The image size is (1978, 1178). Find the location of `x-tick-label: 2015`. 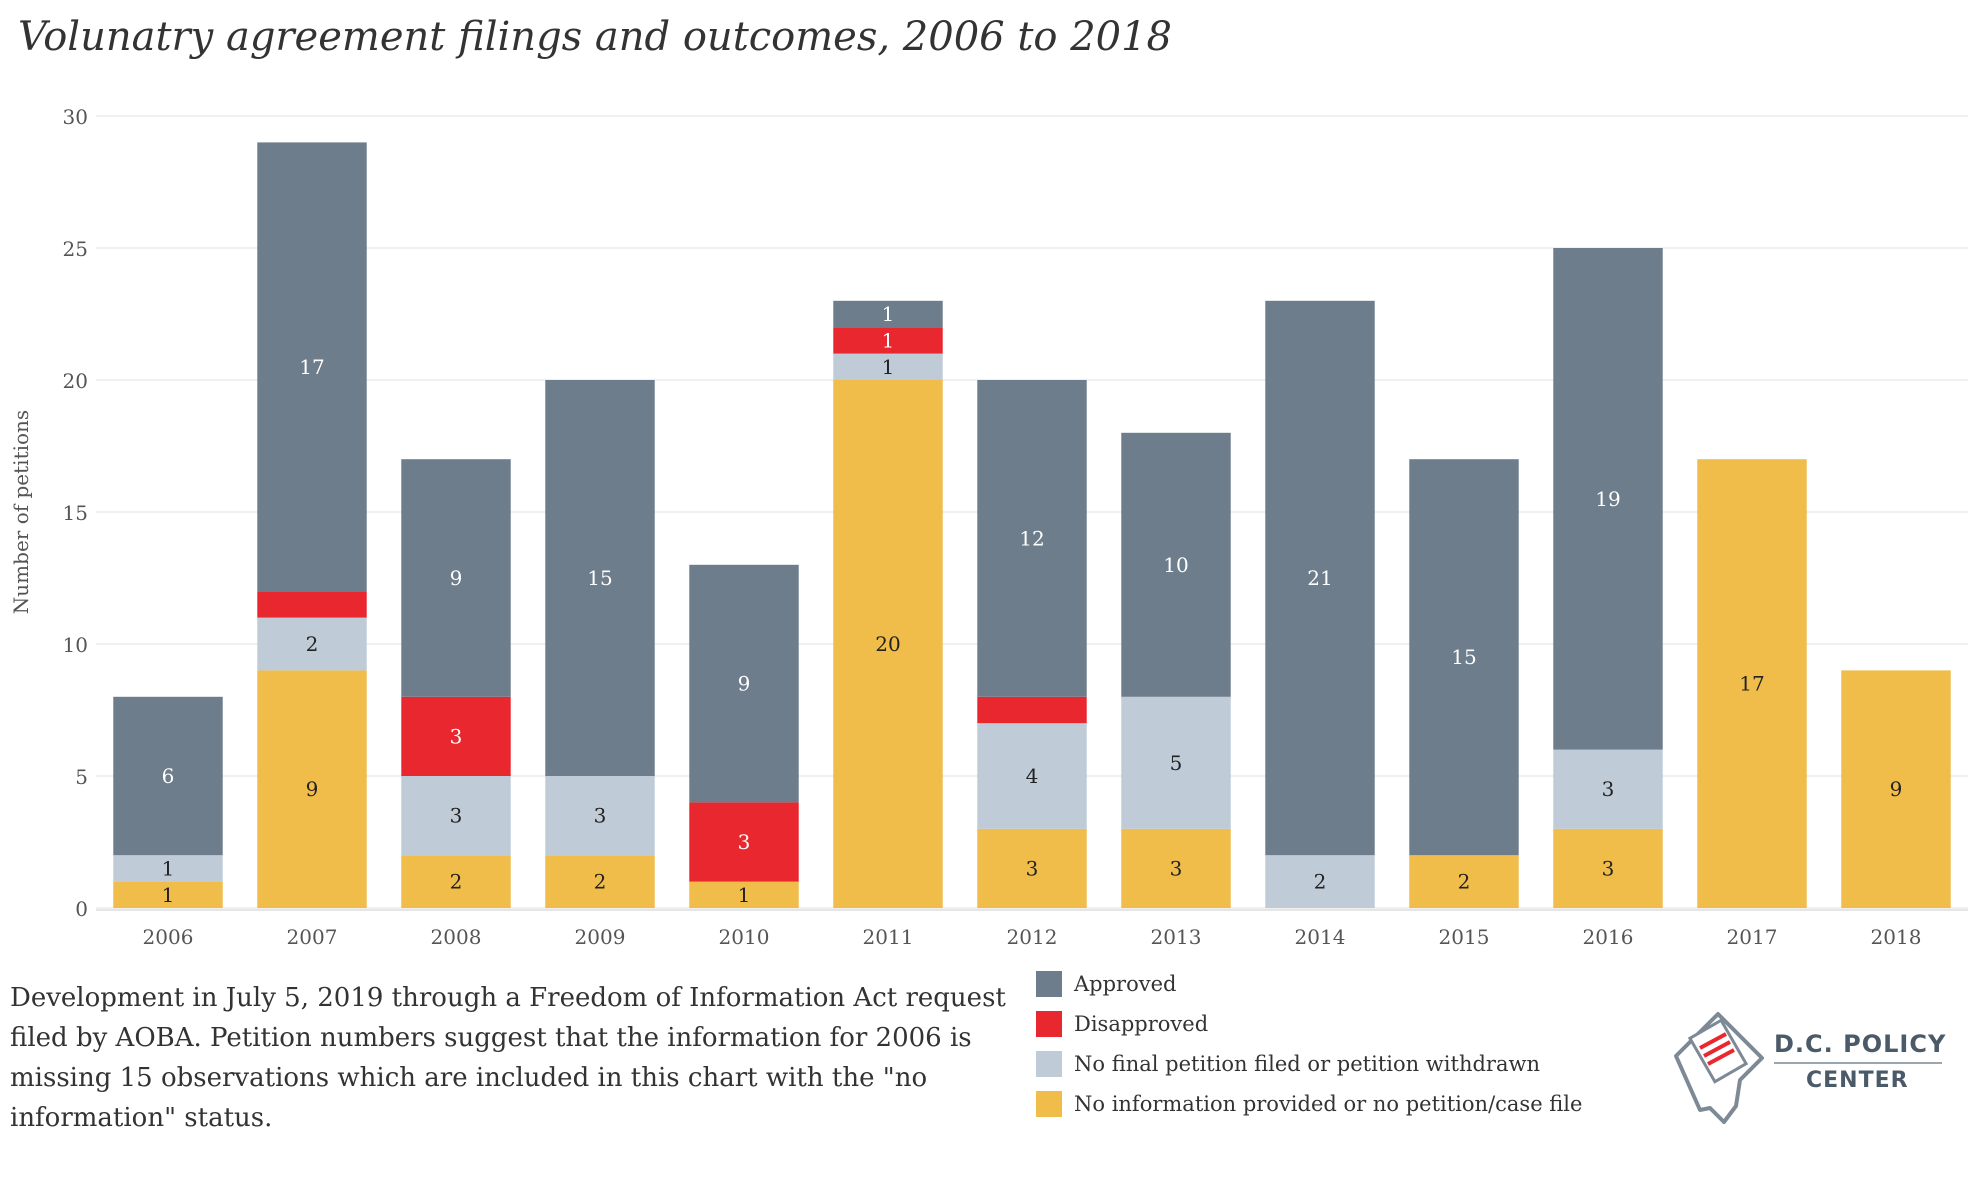

x-tick-label: 2015 is located at coordinates (1464, 937).